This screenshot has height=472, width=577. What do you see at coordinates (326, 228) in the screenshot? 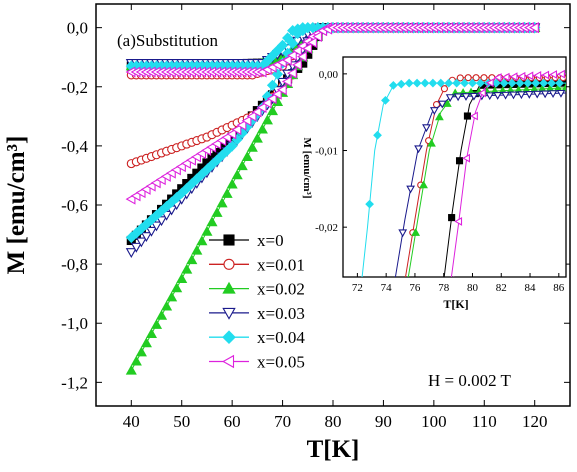
I see `inset-y-tick-label: -0,02` at bounding box center [326, 228].